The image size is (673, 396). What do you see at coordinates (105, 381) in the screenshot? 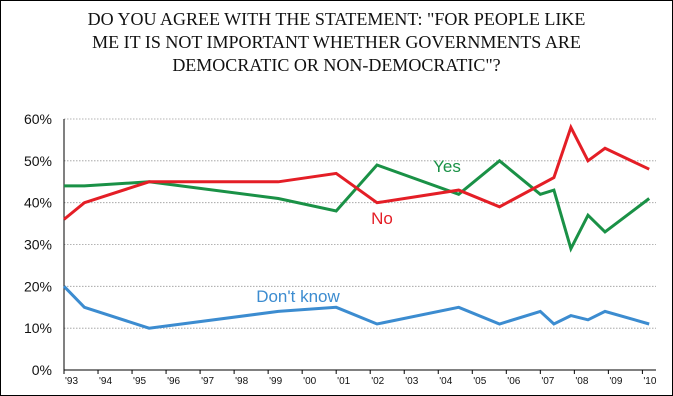
I see `x-tick-label: '94` at bounding box center [105, 381].